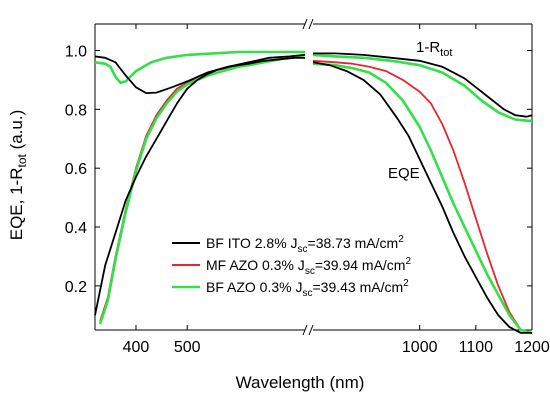 The image size is (550, 404). I want to click on y-tick-label-0.4: 0.4, so click(76, 228).